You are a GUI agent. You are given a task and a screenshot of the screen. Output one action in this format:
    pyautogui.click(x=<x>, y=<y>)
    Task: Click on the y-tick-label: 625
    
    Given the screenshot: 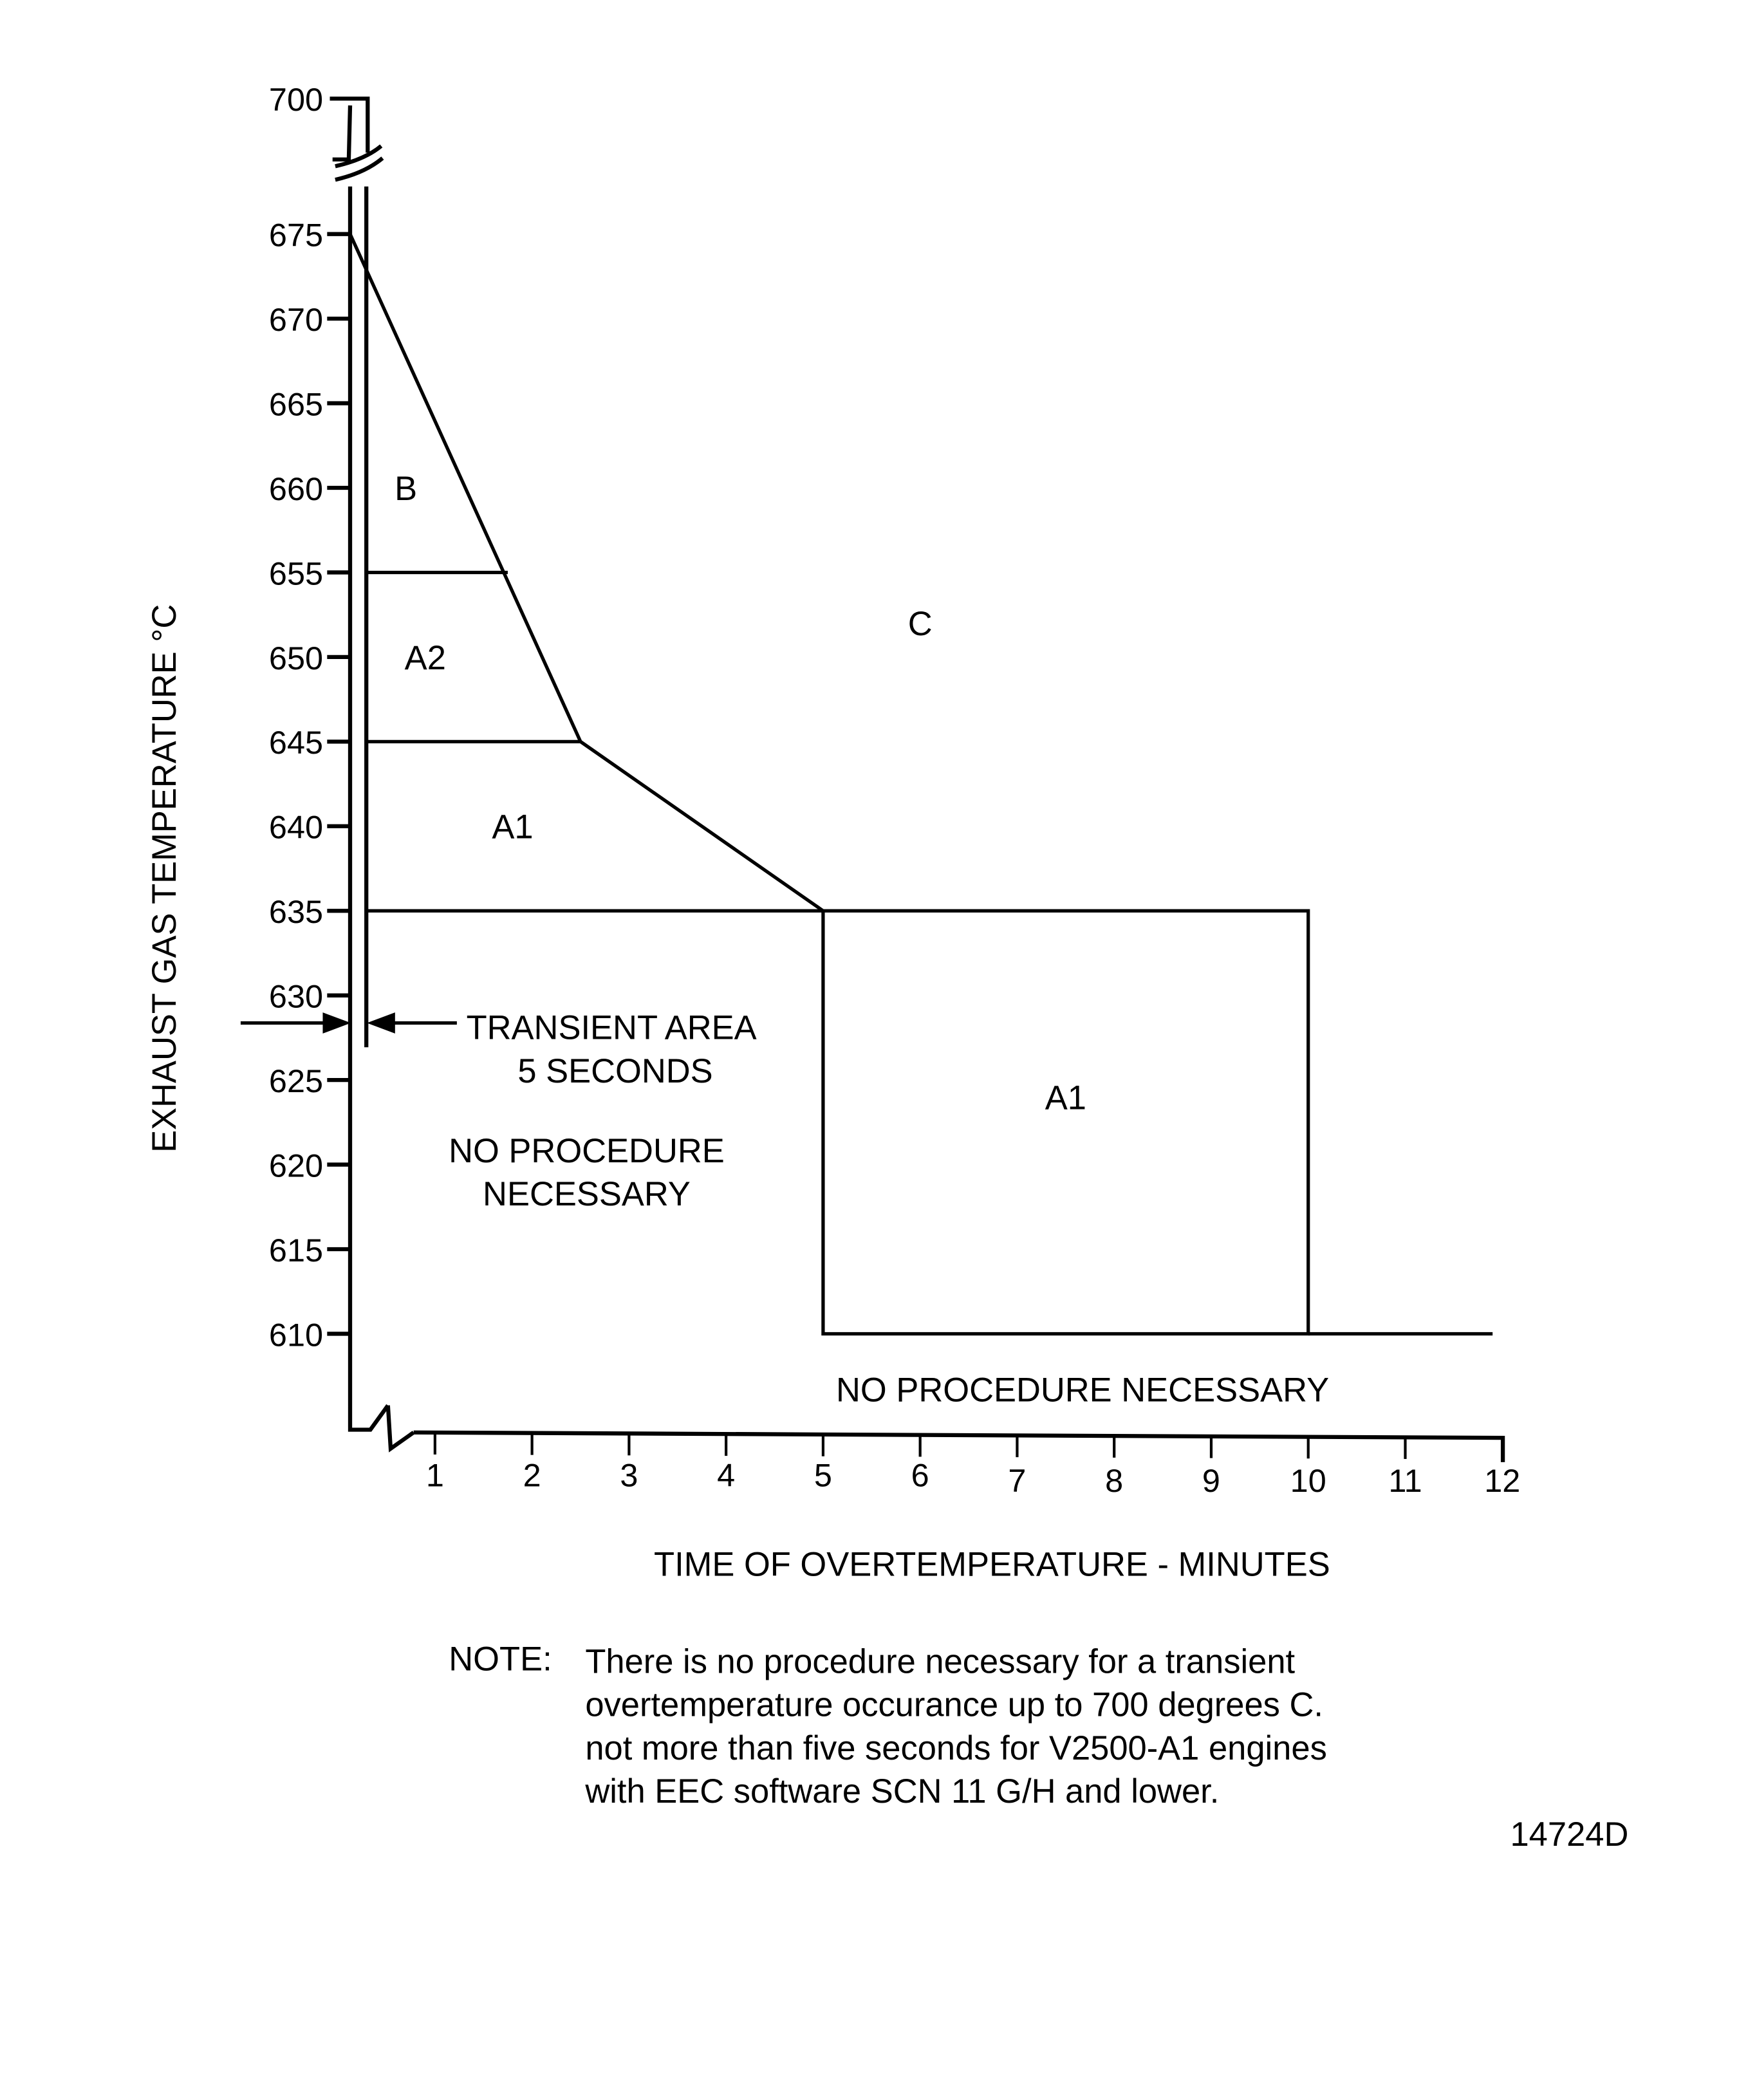 What is the action you would take?
    pyautogui.click(x=296, y=1081)
    